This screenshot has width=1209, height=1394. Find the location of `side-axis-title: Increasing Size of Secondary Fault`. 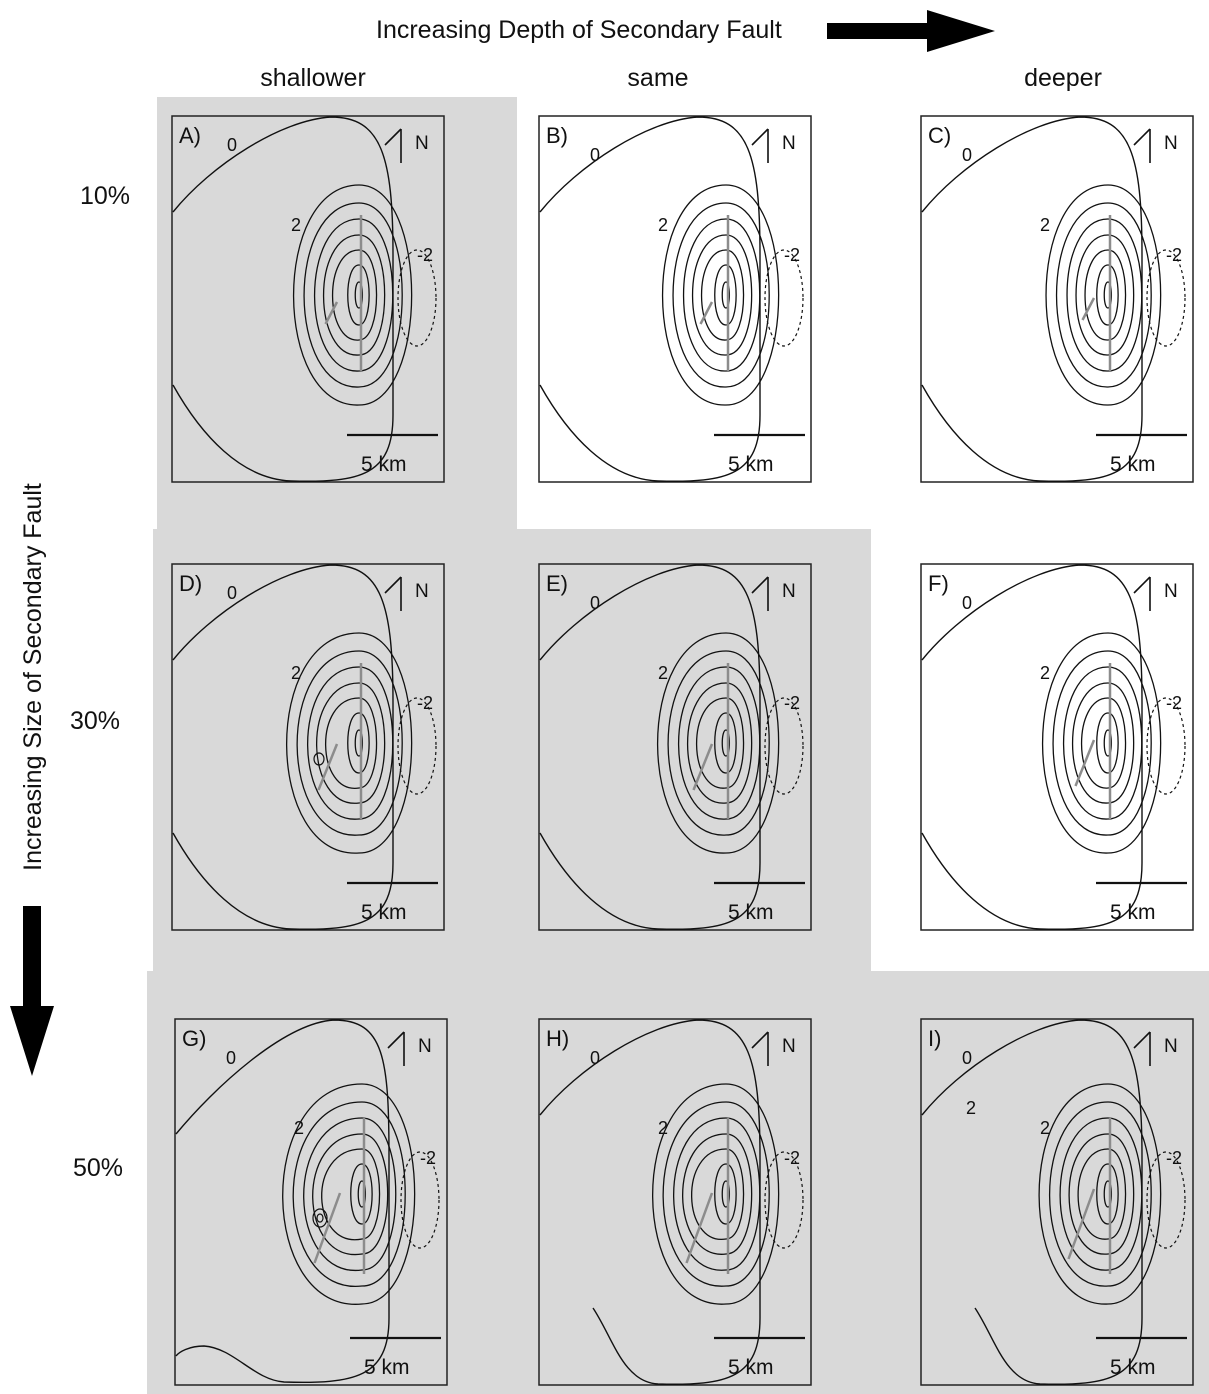

side-axis-title: Increasing Size of Secondary Fault is located at coordinates (33, 677).